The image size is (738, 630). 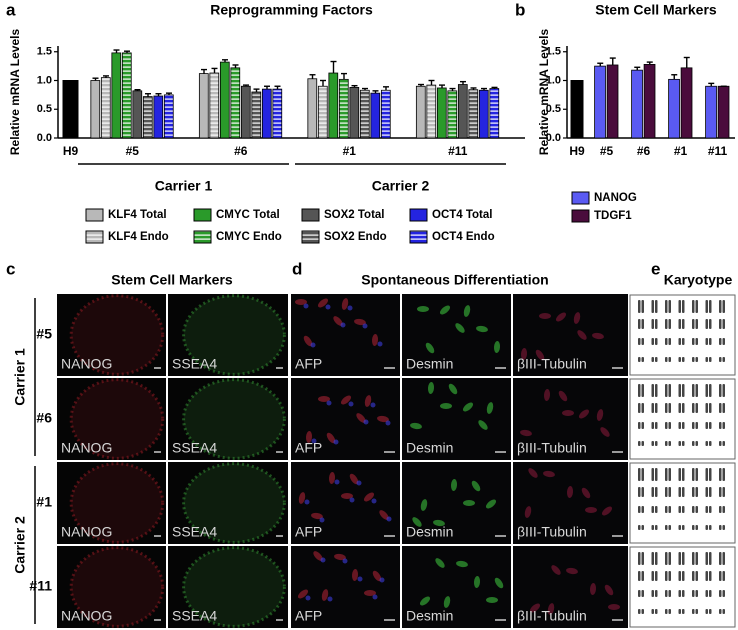 I want to click on channel-label: SSEA4, so click(x=194, y=532).